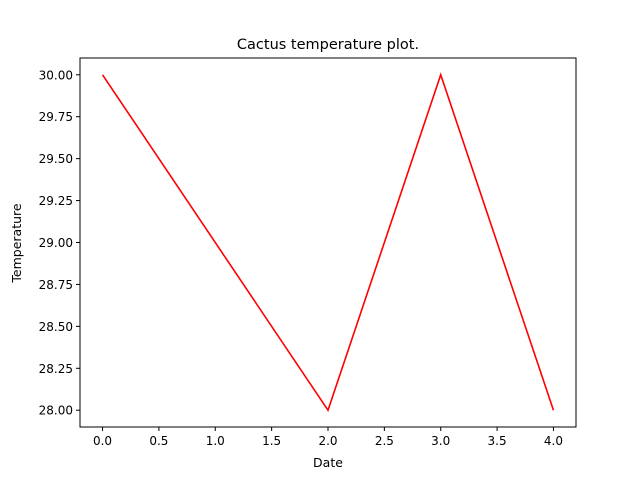  Describe the element at coordinates (56, 75) in the screenshot. I see `y-tick-label: 30.00` at that location.